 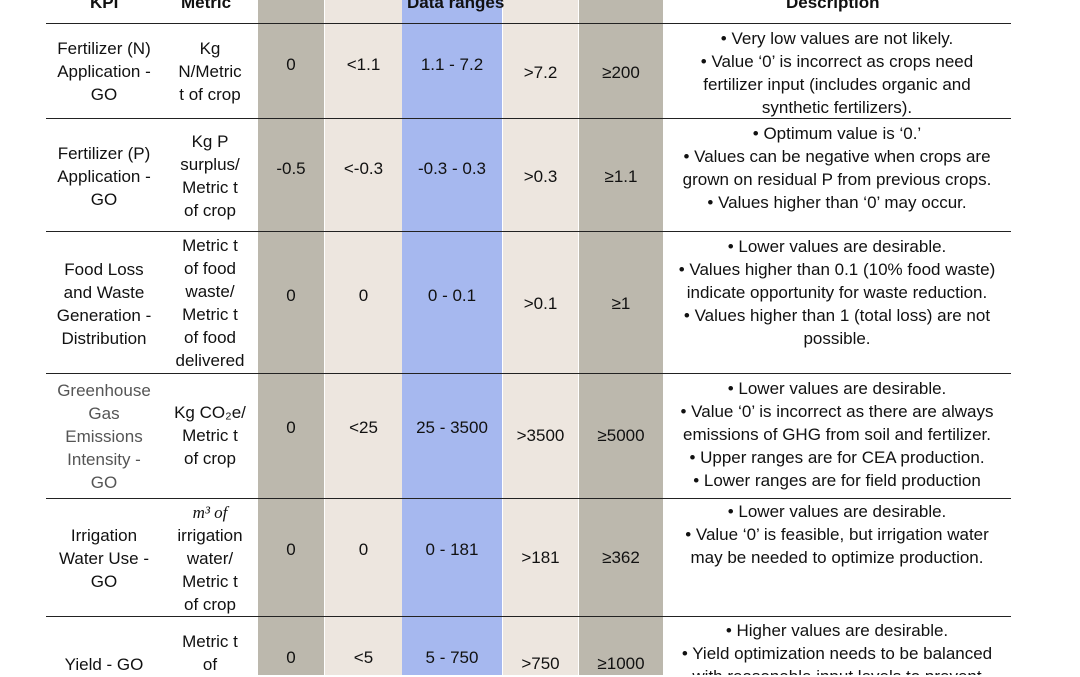 What do you see at coordinates (363, 337) in the screenshot?
I see `column-bg-low` at bounding box center [363, 337].